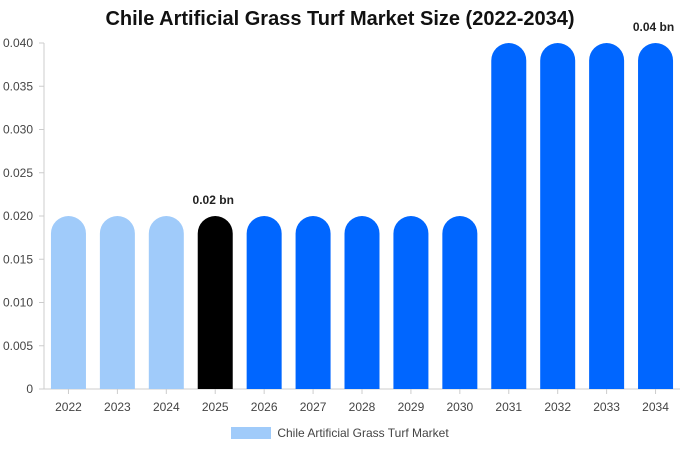 Image resolution: width=680 pixels, height=450 pixels. Describe the element at coordinates (557, 407) in the screenshot. I see `x-tick-label: 2032` at that location.